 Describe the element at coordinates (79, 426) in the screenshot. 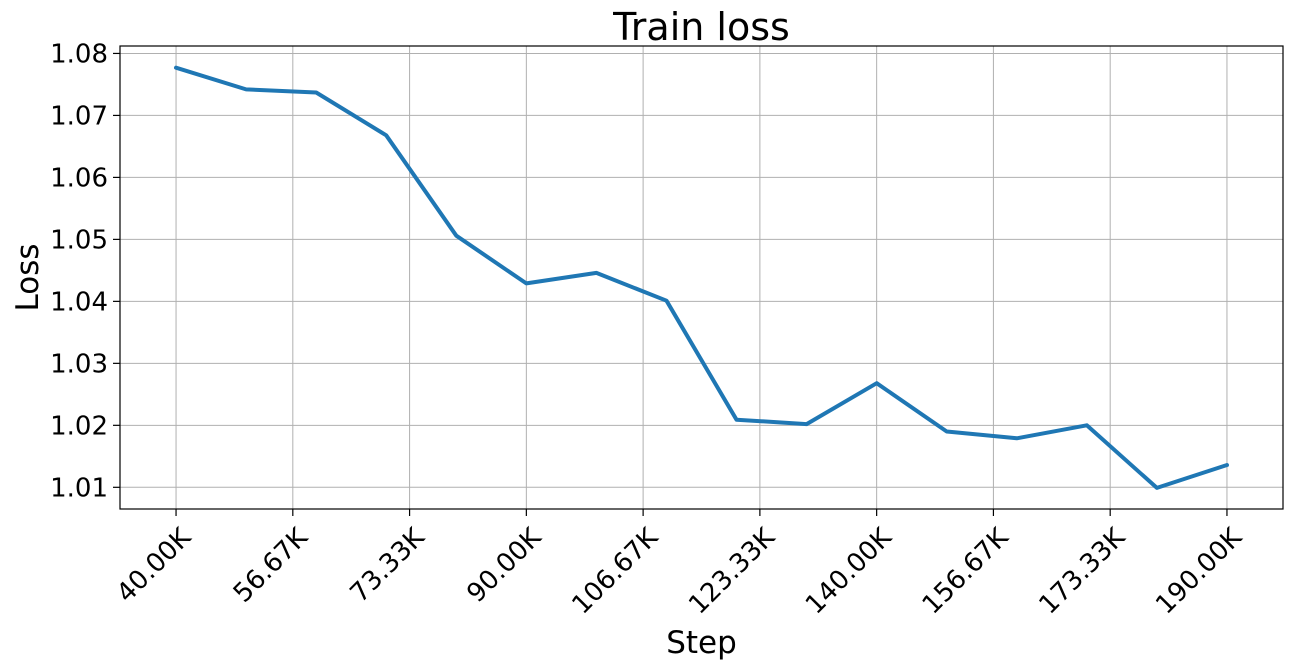

I see `y-tick-label: 1.02` at that location.